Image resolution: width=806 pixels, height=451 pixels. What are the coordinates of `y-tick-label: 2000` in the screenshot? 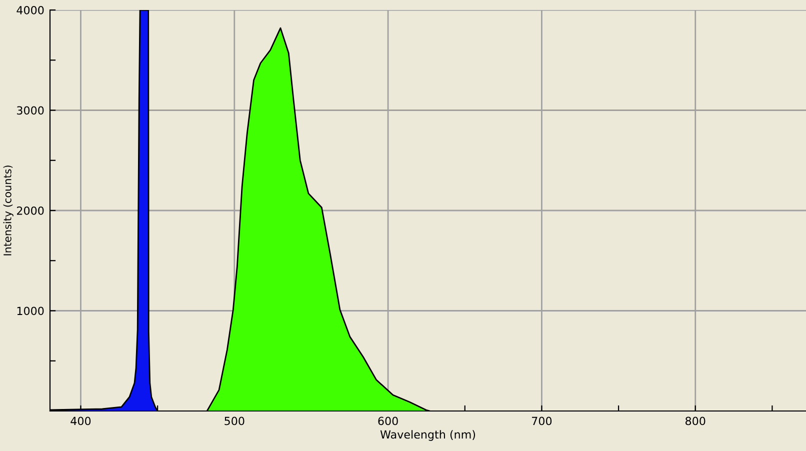 It's located at (30, 210).